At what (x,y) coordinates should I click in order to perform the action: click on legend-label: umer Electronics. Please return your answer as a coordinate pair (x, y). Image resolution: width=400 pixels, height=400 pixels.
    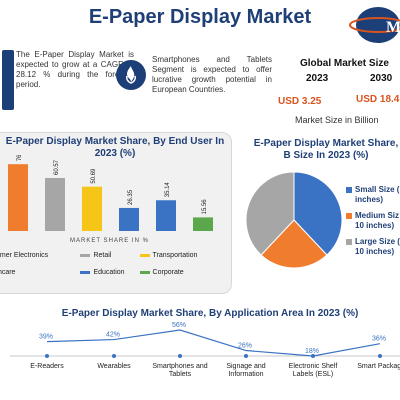
    Looking at the image, I should click on (24, 255).